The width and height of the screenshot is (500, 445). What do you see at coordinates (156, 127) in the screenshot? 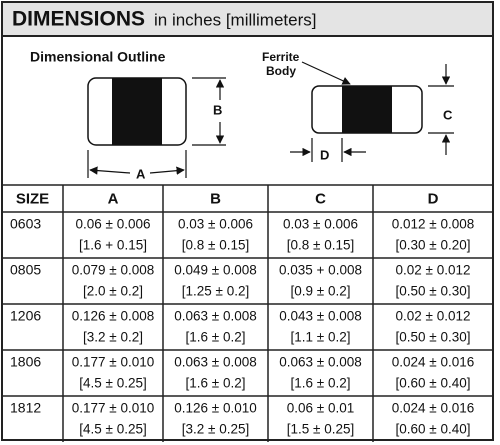
I see `component-left` at bounding box center [156, 127].